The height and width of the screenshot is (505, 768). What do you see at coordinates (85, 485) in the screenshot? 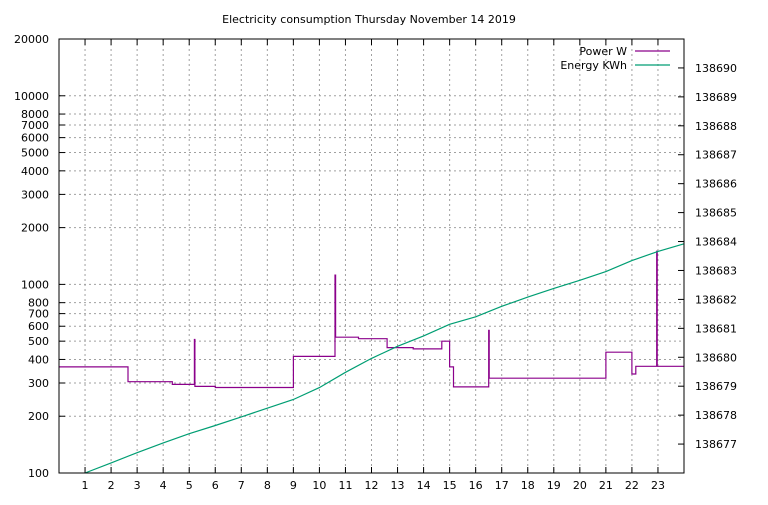
I see `x-tick-label: 1` at bounding box center [85, 485].